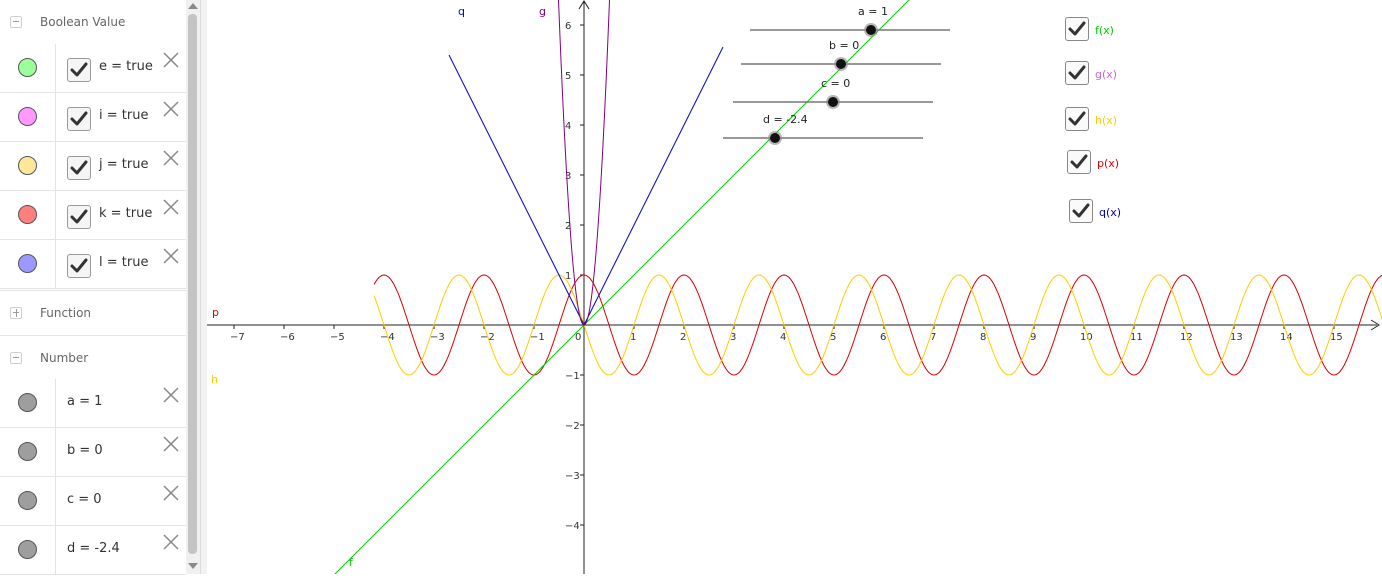 Image resolution: width=1382 pixels, height=578 pixels. I want to click on number-row: b = 0, so click(93, 452).